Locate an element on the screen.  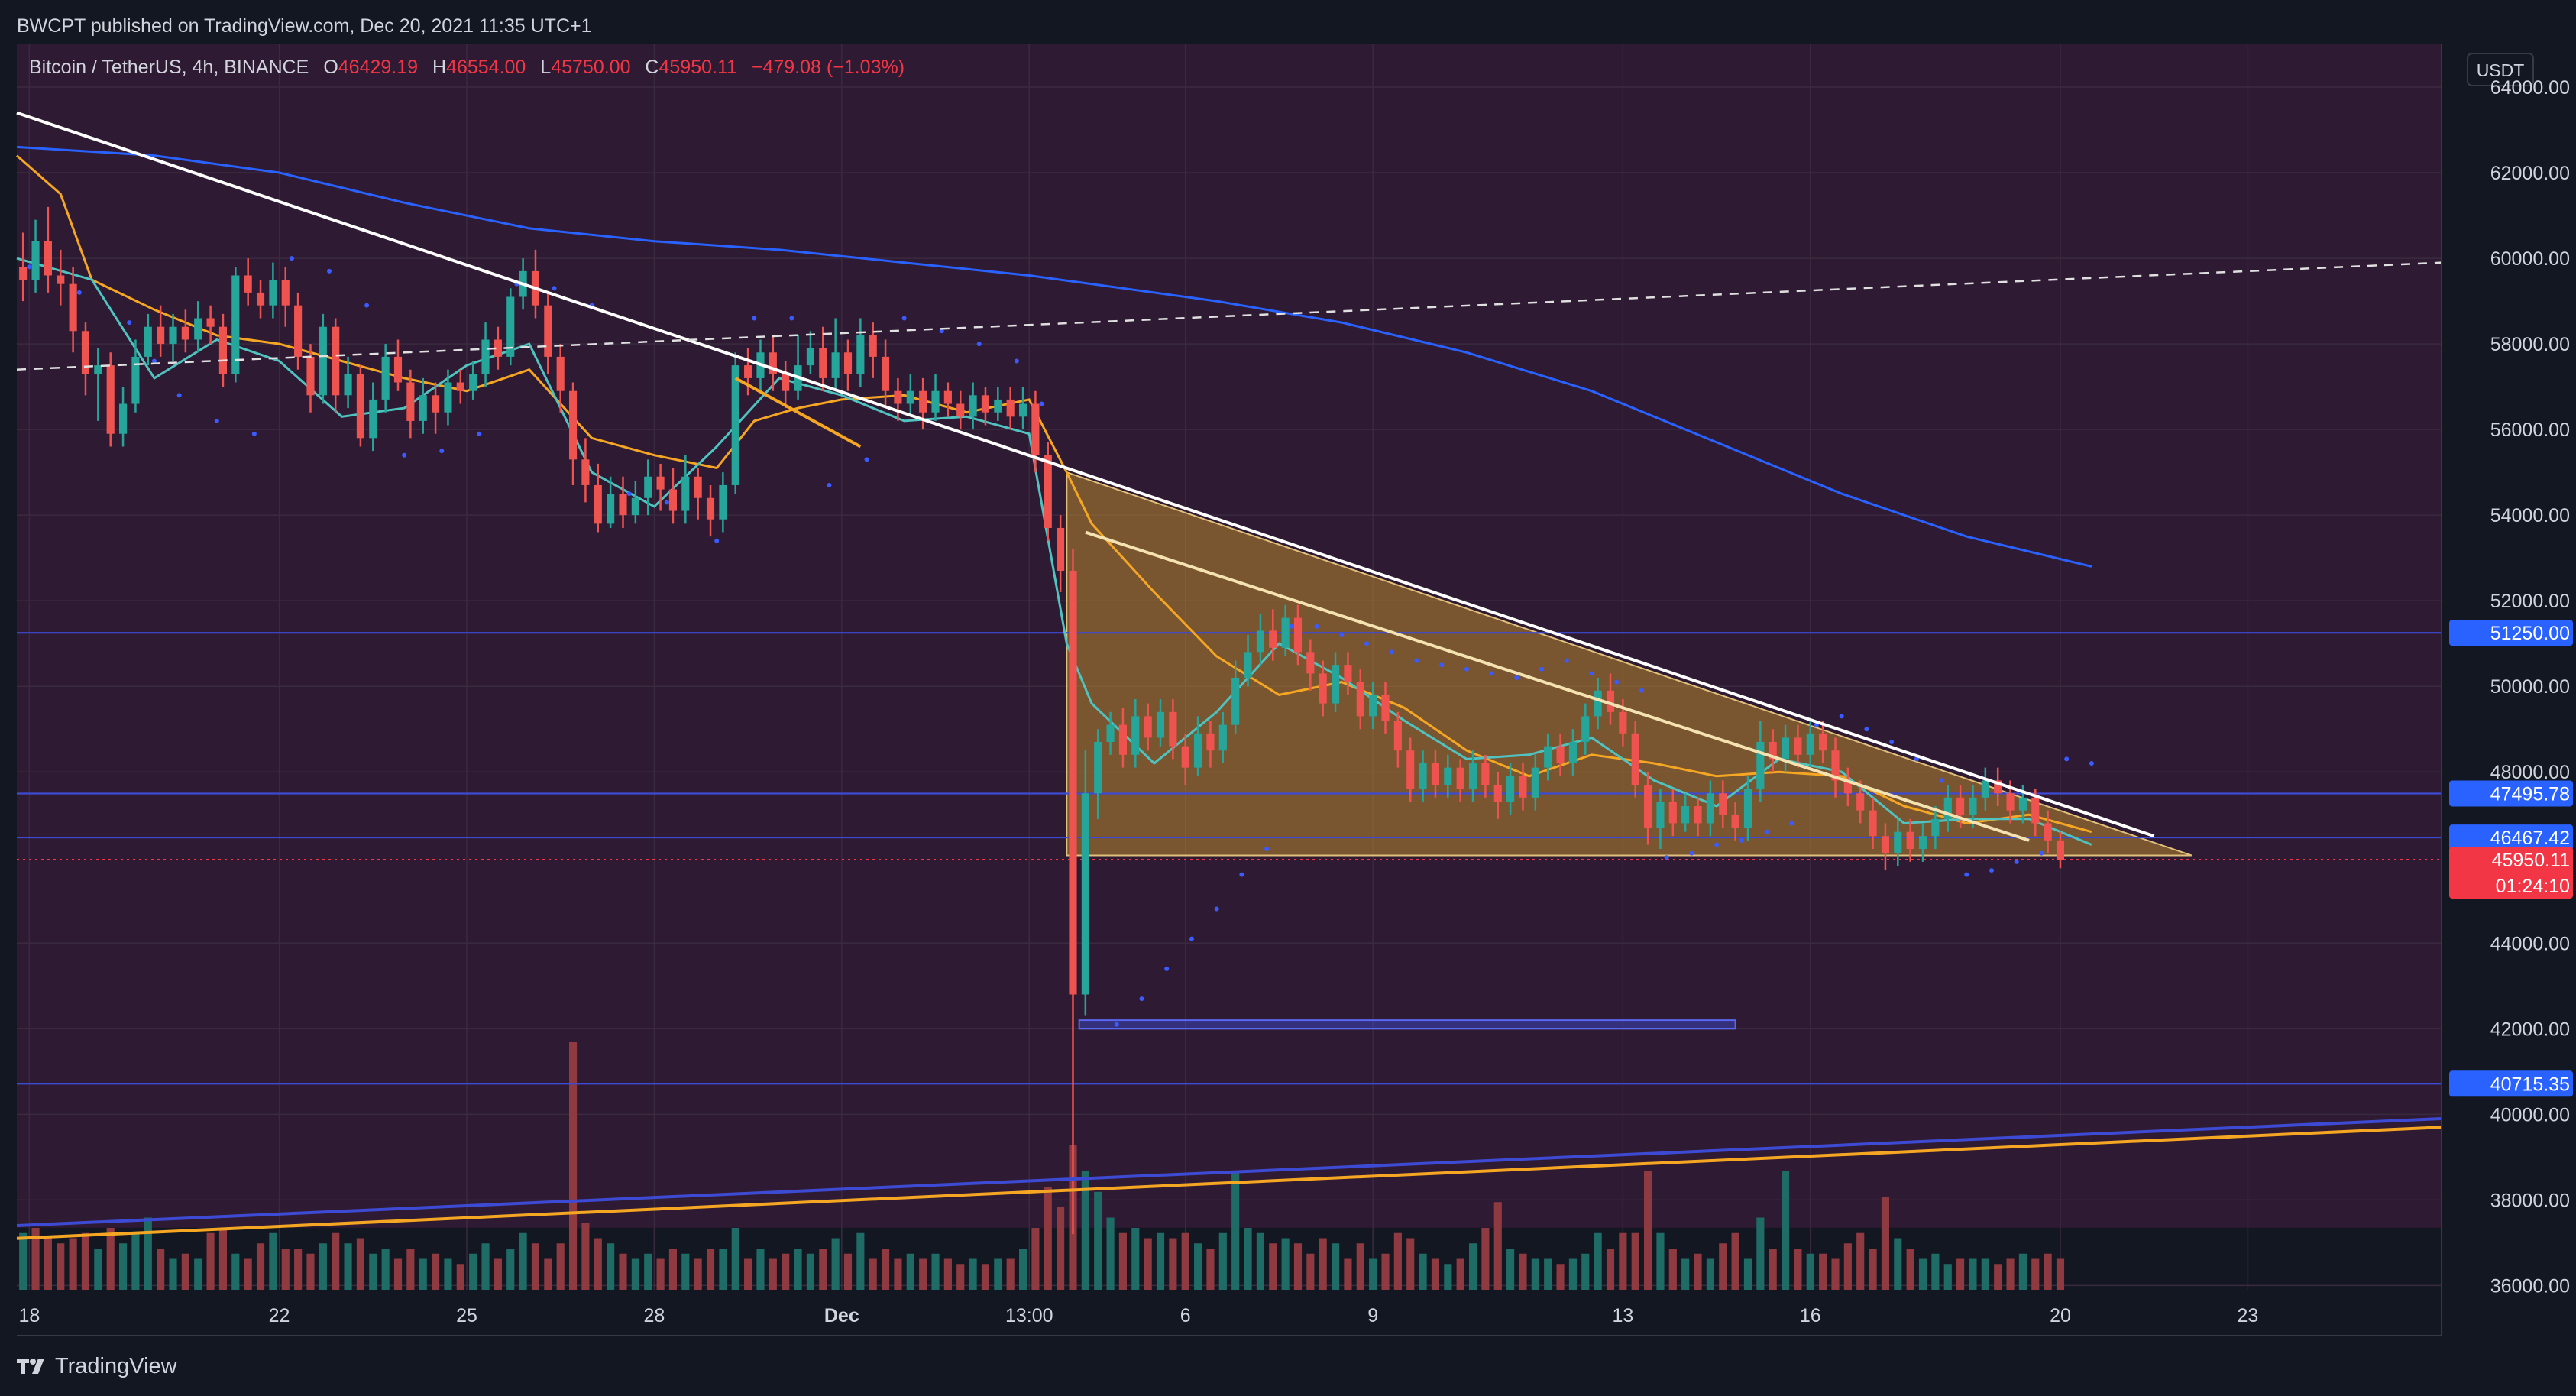
legend-symbol: Bitcoin / TetherUS, 4h, BINANCE is located at coordinates (169, 67).